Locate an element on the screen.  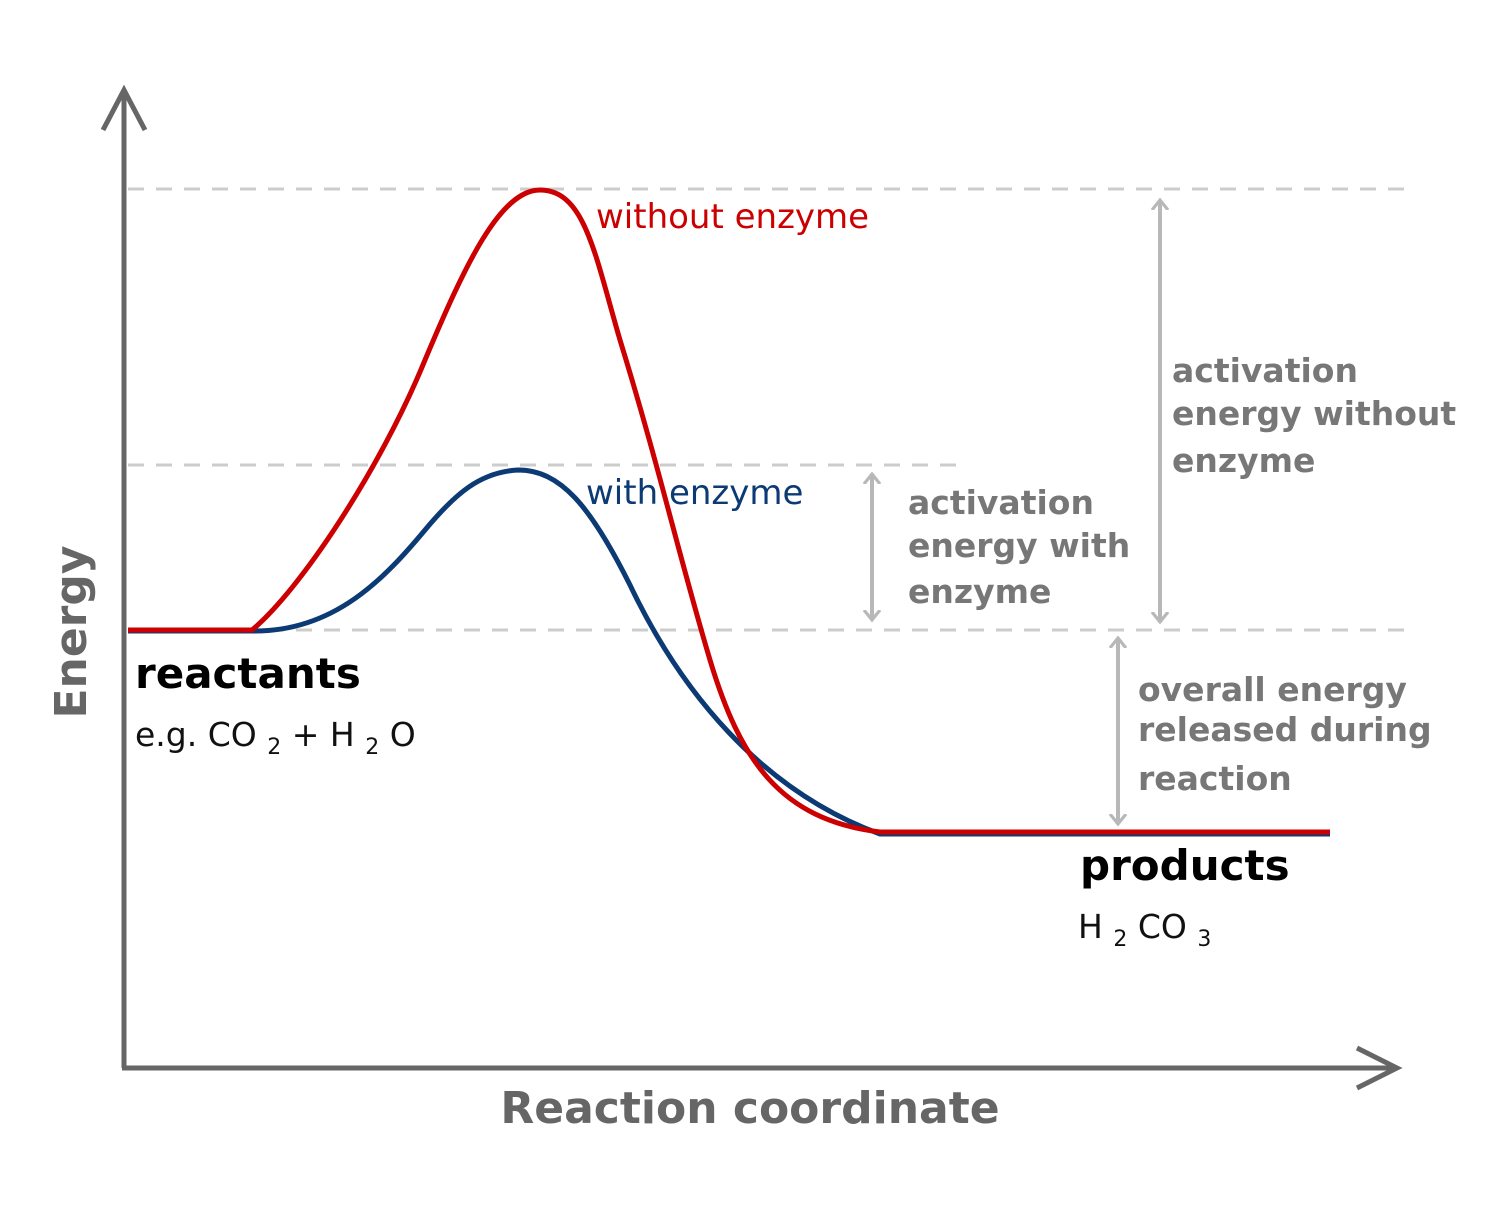
reactants-formula-plus: + H is located at coordinates (323, 734).